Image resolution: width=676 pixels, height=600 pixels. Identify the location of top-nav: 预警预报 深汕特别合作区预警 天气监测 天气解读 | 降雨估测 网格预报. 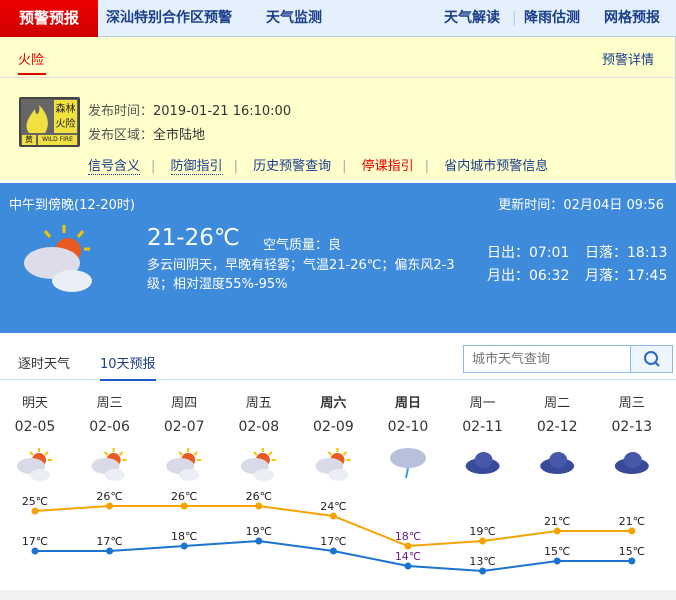
(338, 18).